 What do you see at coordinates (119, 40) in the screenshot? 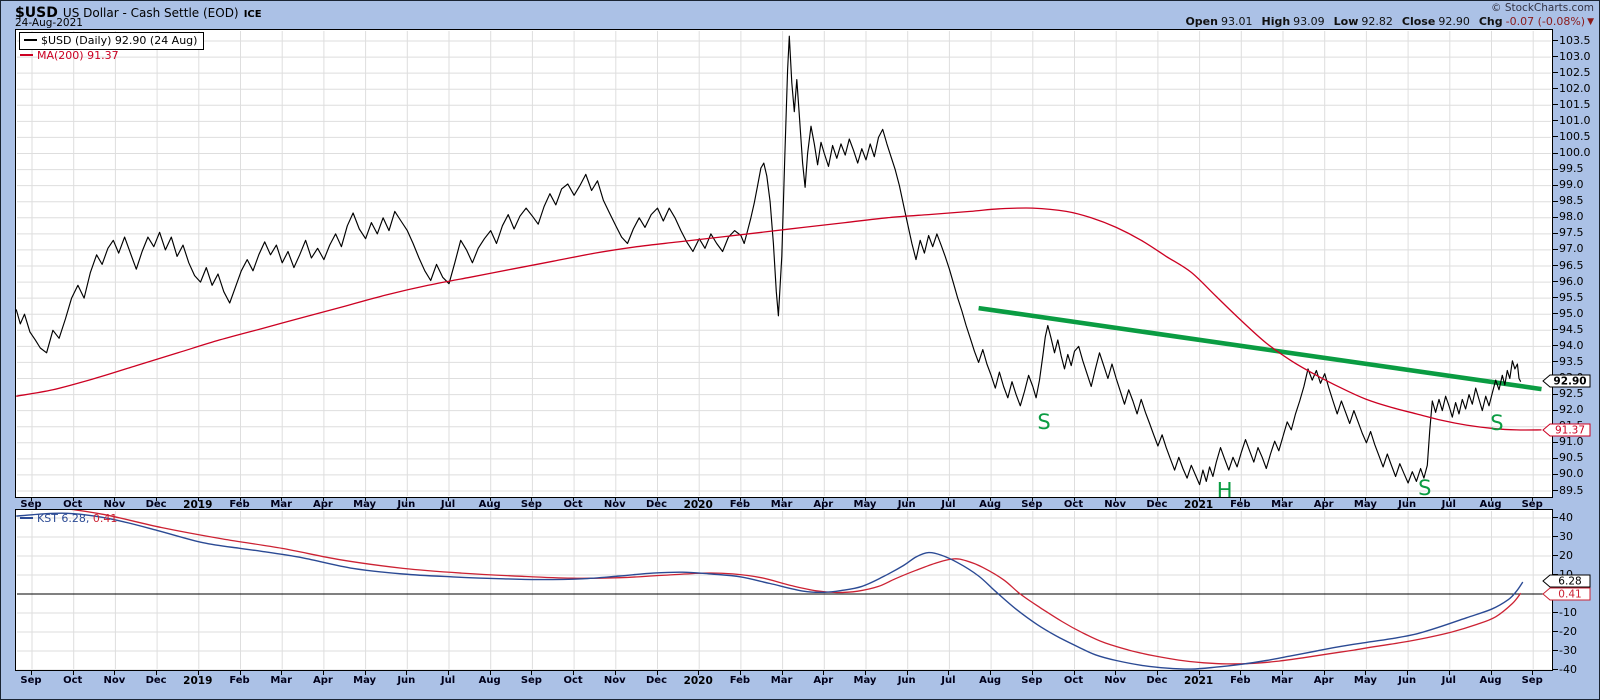
I see `price-legend-text: $USD (Daily) 92.90 (24 Aug)` at bounding box center [119, 40].